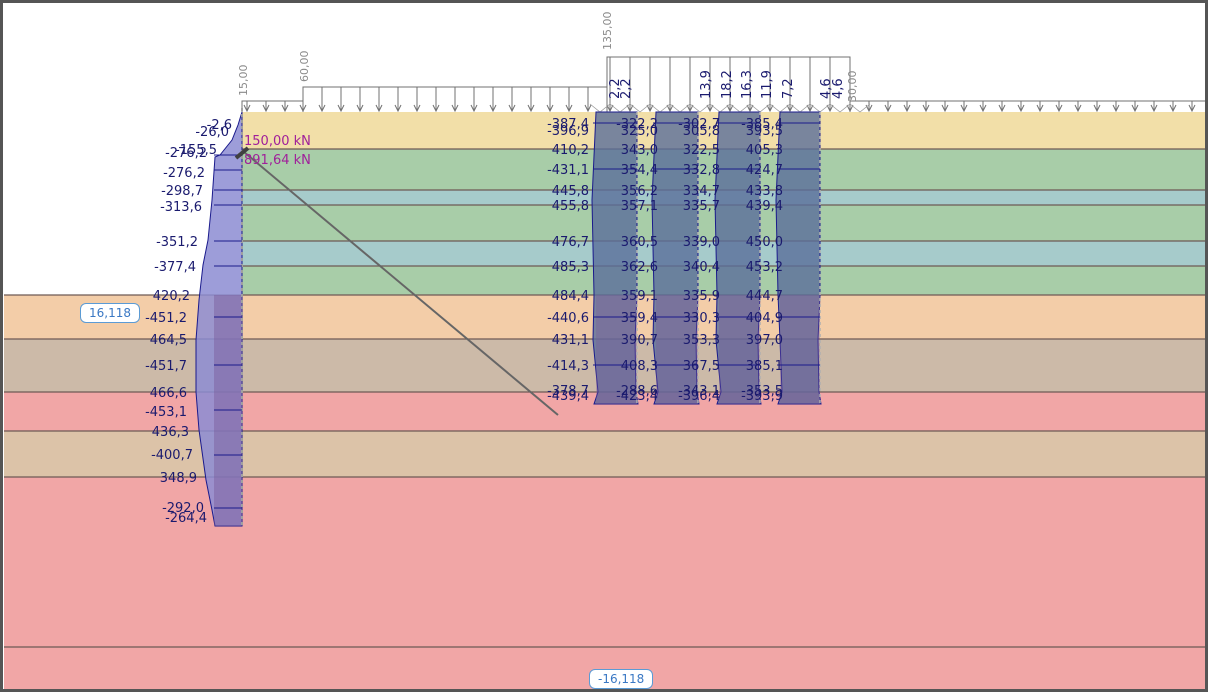  Describe the element at coordinates (168, 340) in the screenshot. I see `wall-value-label: 464,5` at that location.